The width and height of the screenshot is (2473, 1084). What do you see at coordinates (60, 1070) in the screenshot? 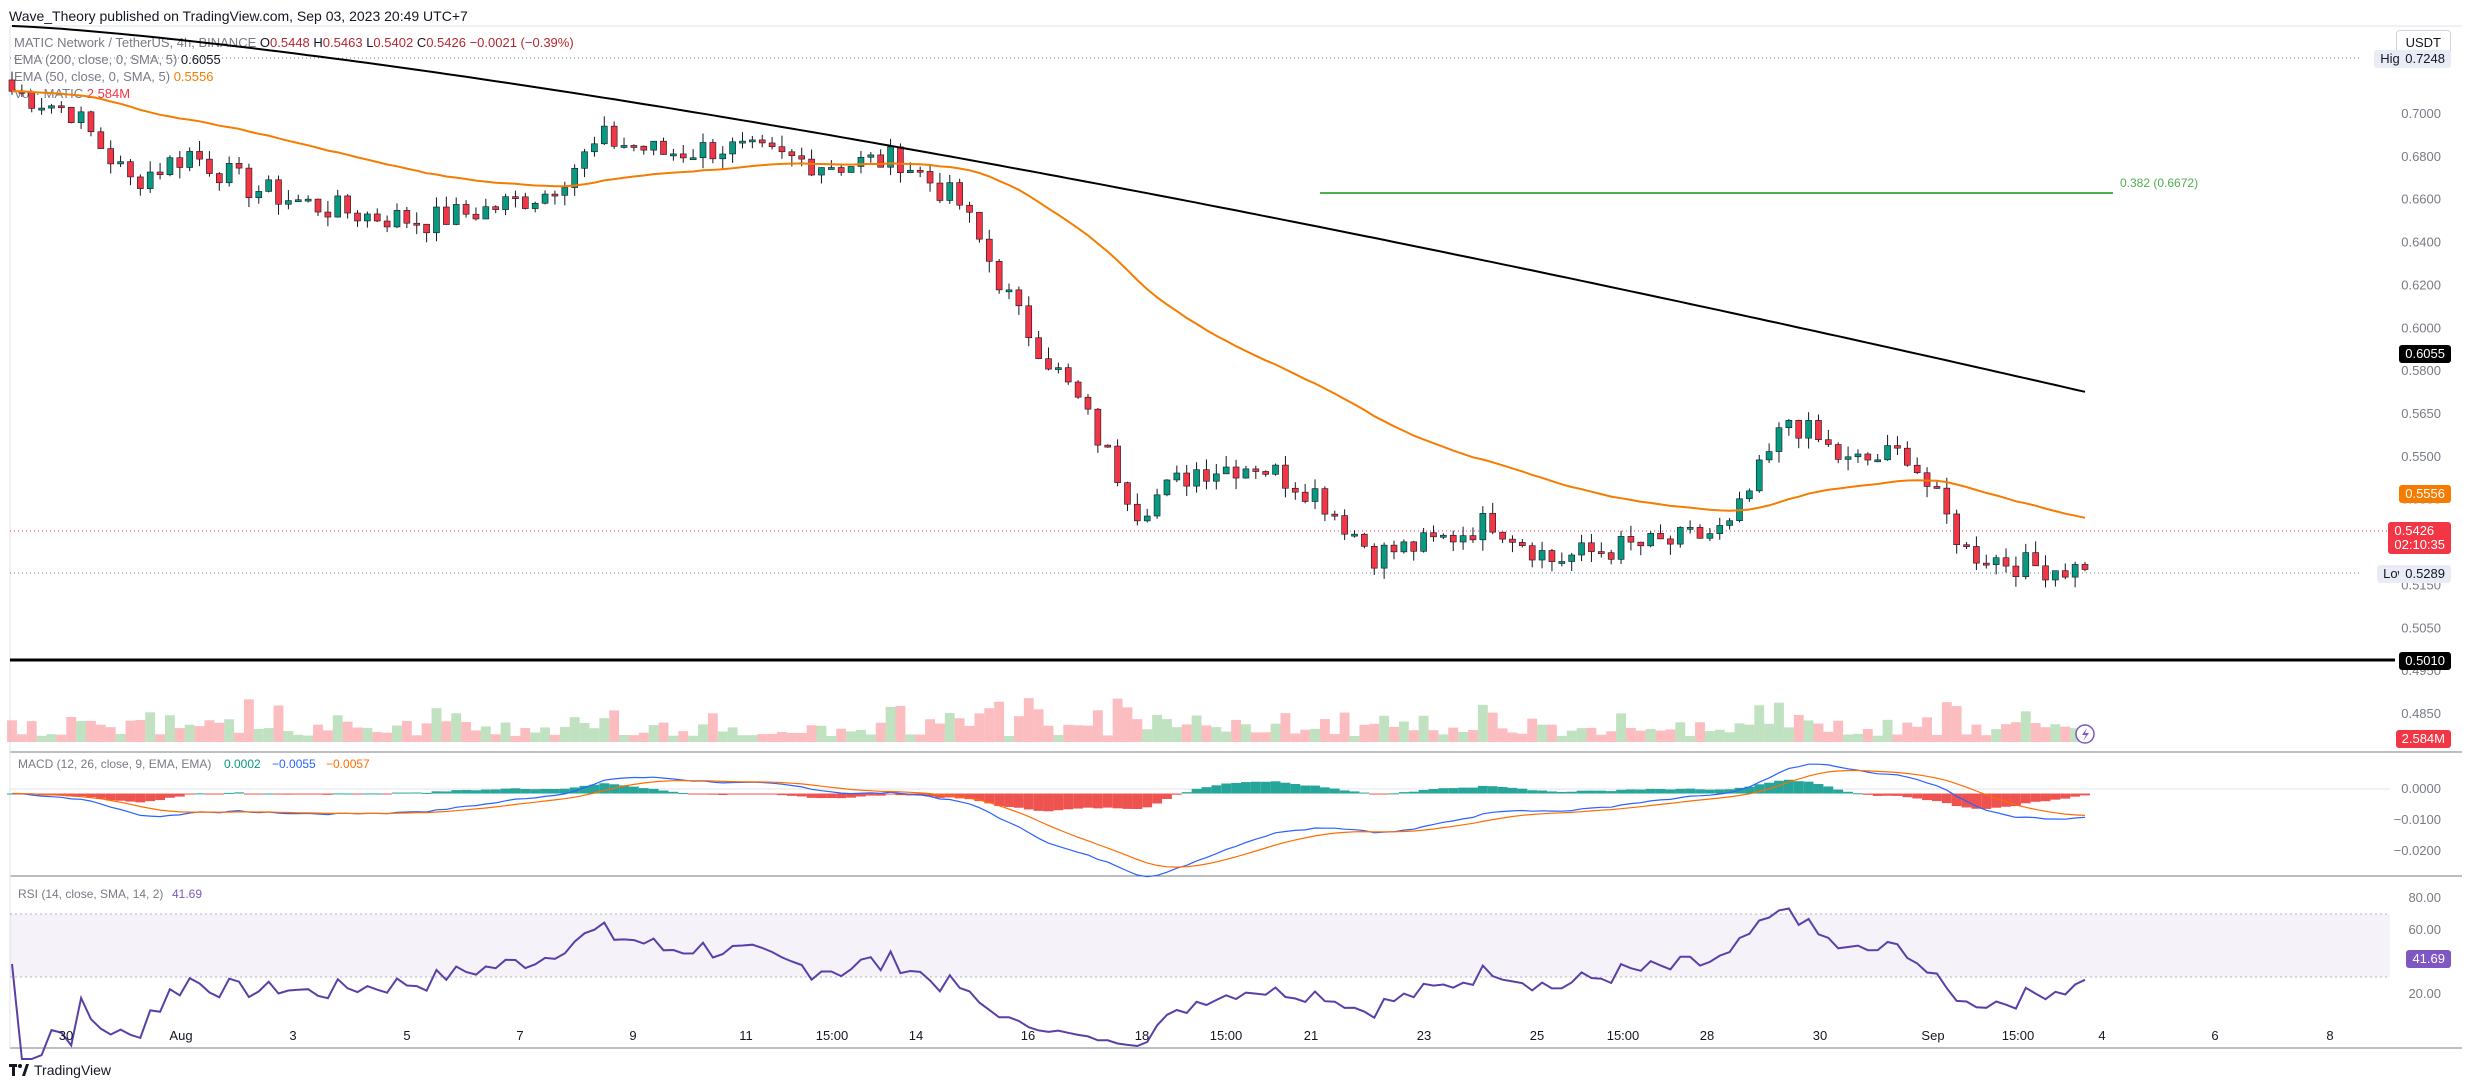
I see `tradingview-logo: TradingView` at bounding box center [60, 1070].